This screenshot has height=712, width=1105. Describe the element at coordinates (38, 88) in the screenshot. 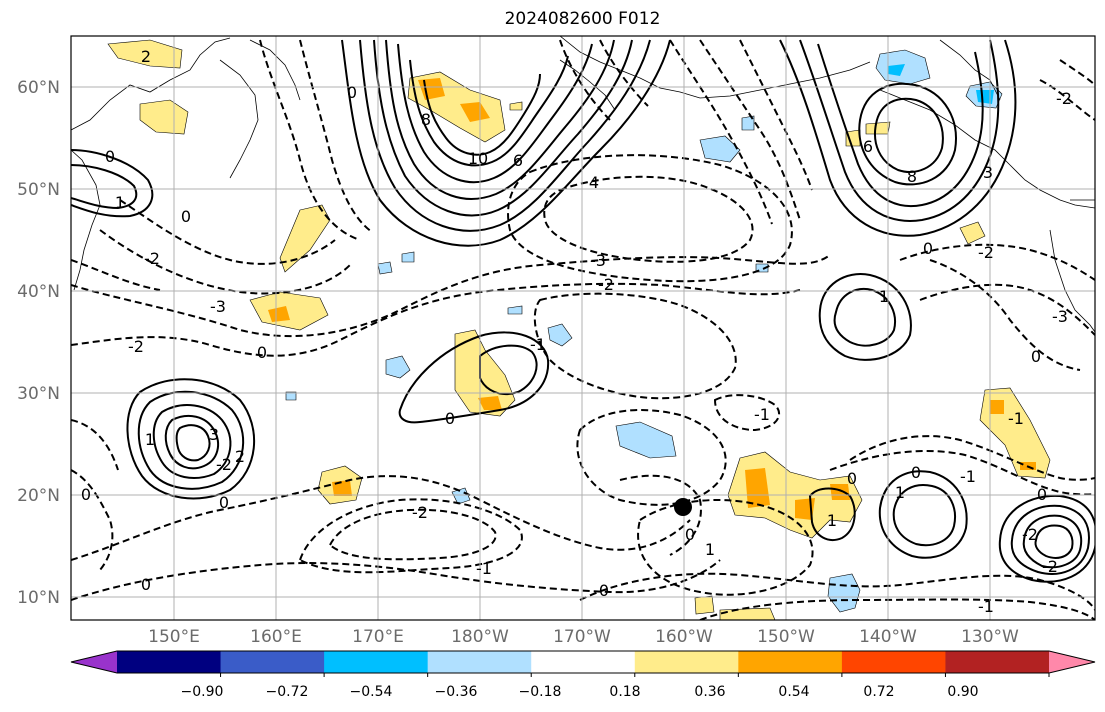

I see `lat-label: 60°N` at that location.